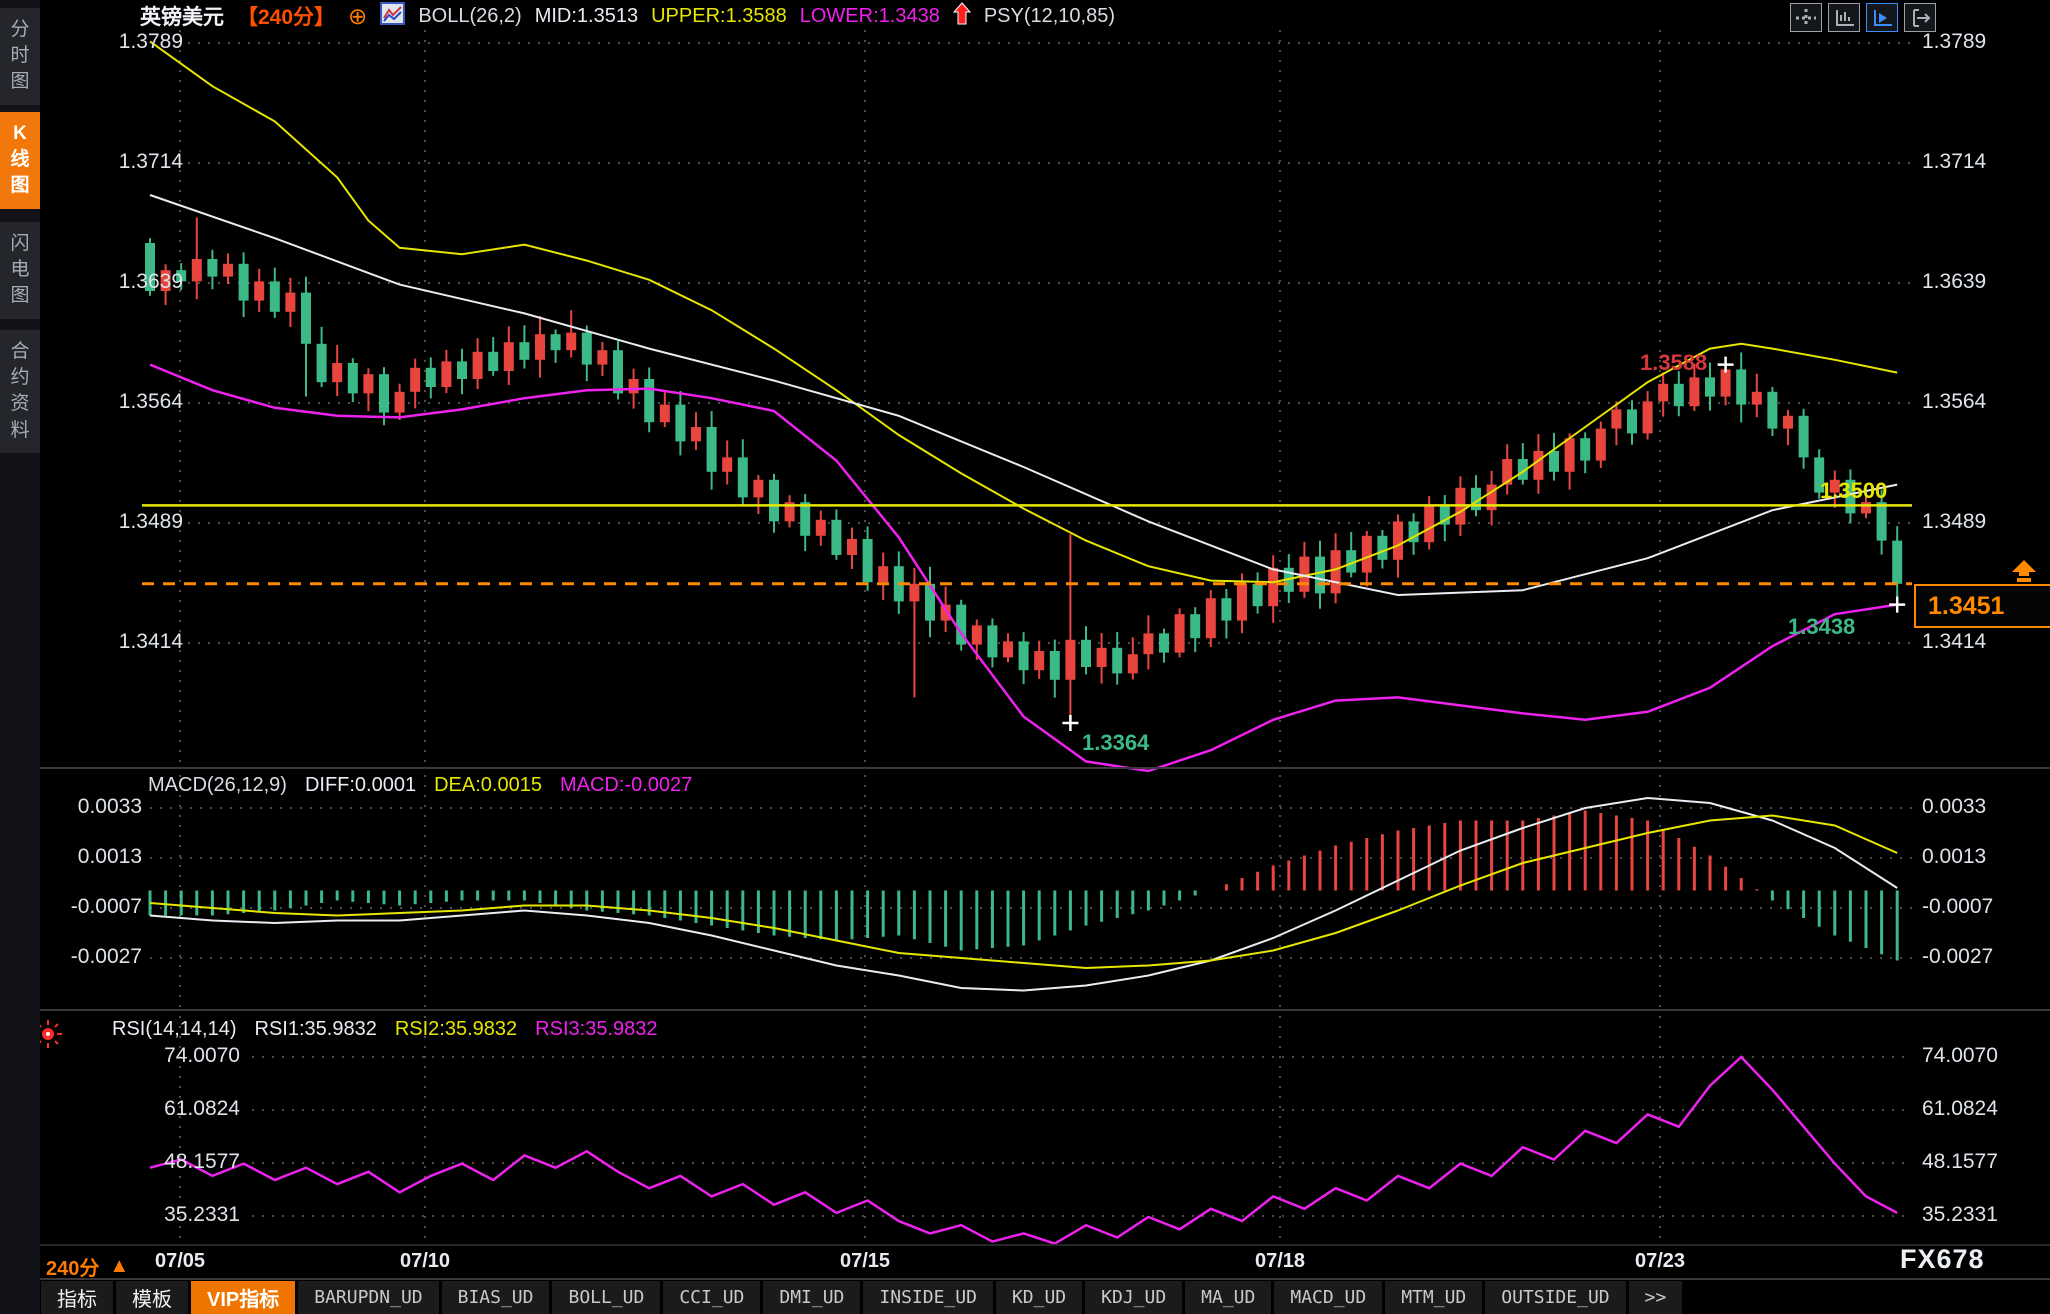  What do you see at coordinates (202, 1055) in the screenshot?
I see `rsi-y-tick: 74.0070` at bounding box center [202, 1055].